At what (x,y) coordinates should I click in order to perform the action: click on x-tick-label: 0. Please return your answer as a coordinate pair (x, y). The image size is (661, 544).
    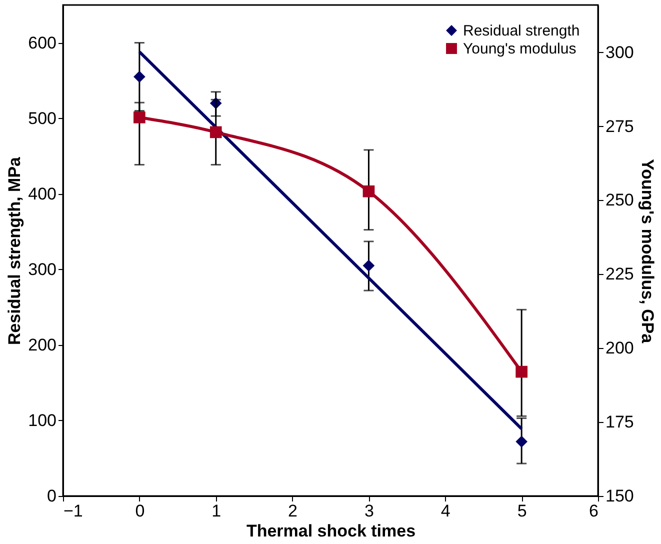
    Looking at the image, I should click on (140, 511).